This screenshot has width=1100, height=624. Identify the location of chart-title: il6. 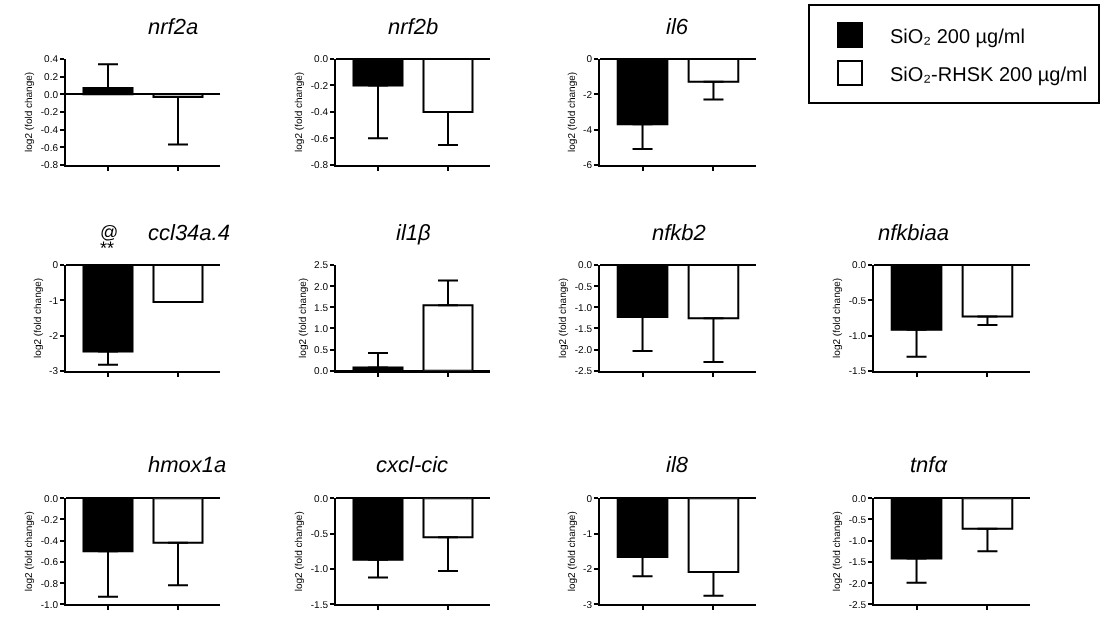
(678, 28).